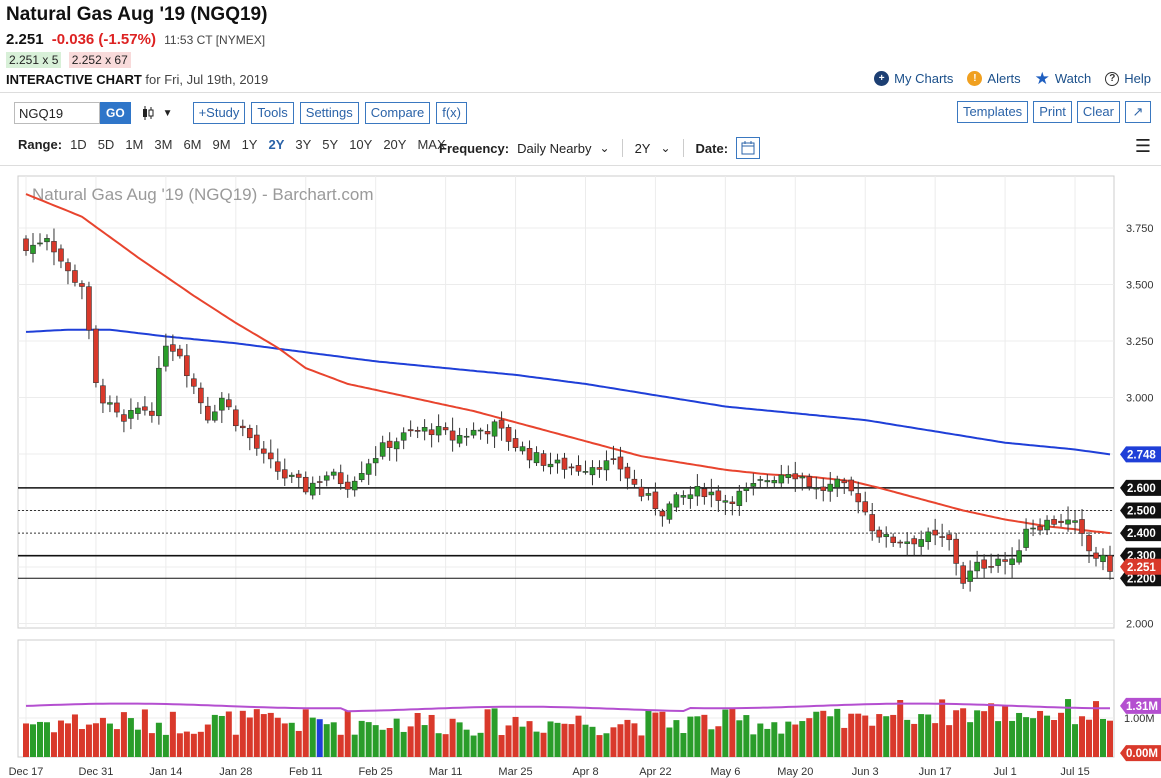 This screenshot has height=778, width=1161. I want to click on tools-button: Tools, so click(272, 113).